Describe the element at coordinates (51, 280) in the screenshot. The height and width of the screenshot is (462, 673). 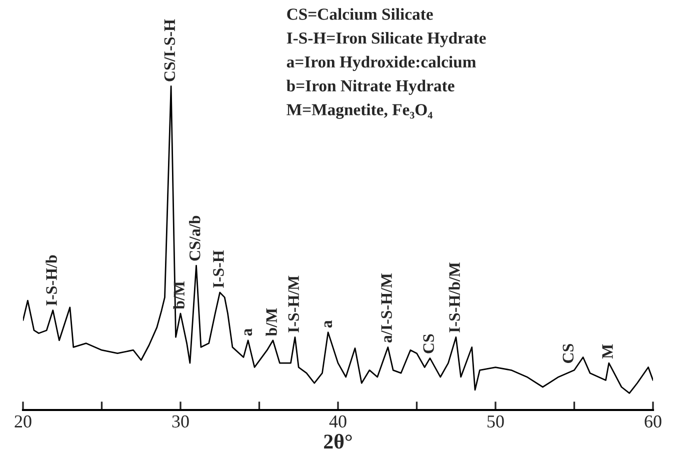
I see `annotation: I-S-H/b` at that location.